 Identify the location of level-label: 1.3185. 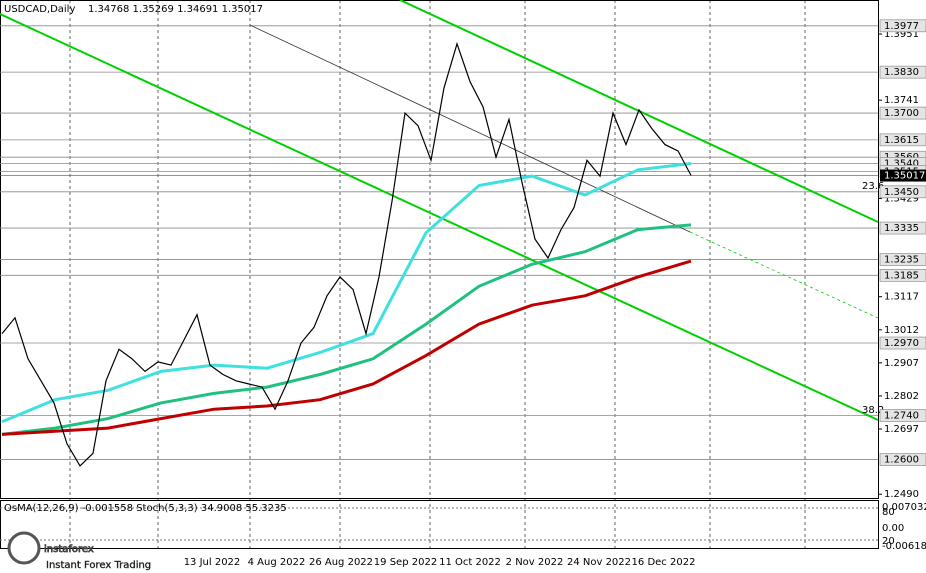
(901, 275).